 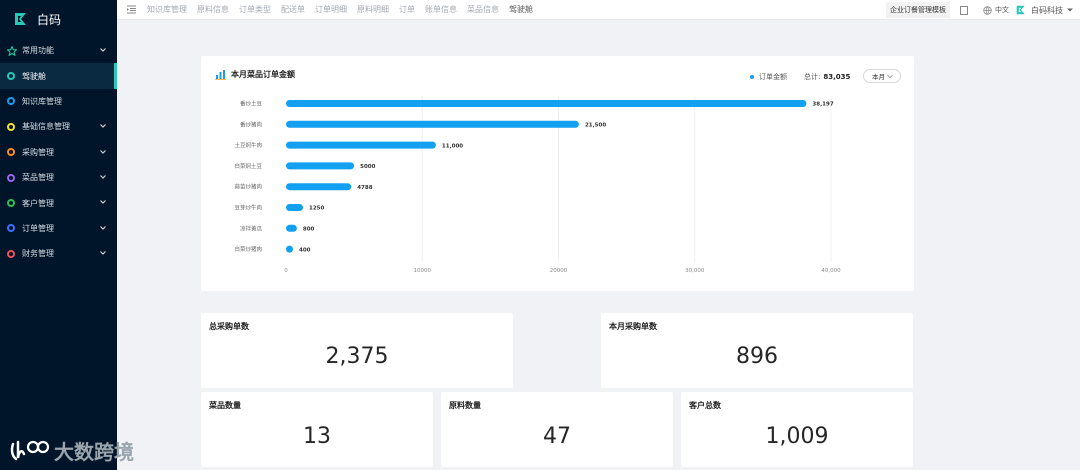 I want to click on sidebar-item-5: 菜品管理, so click(x=58, y=177).